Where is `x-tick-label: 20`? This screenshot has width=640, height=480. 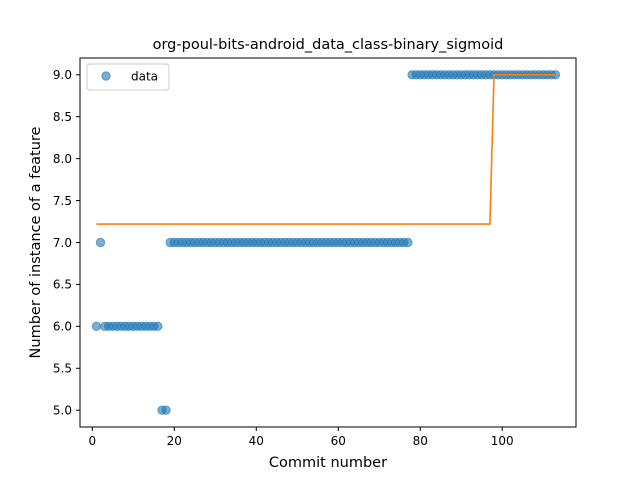 x-tick-label: 20 is located at coordinates (174, 441).